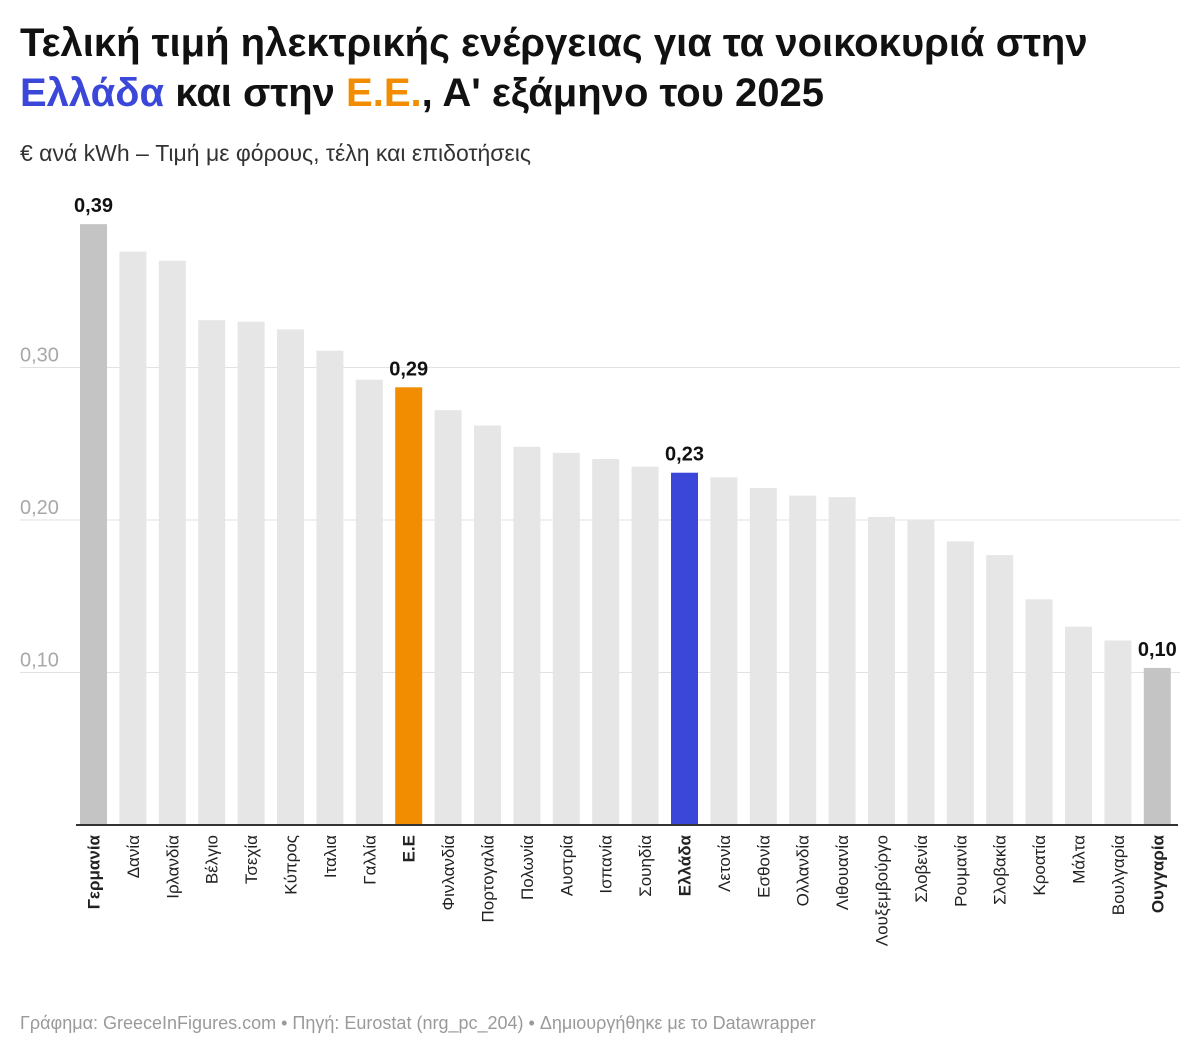 This screenshot has height=1057, width=1200. I want to click on category-label: Κροατία, so click(1039, 865).